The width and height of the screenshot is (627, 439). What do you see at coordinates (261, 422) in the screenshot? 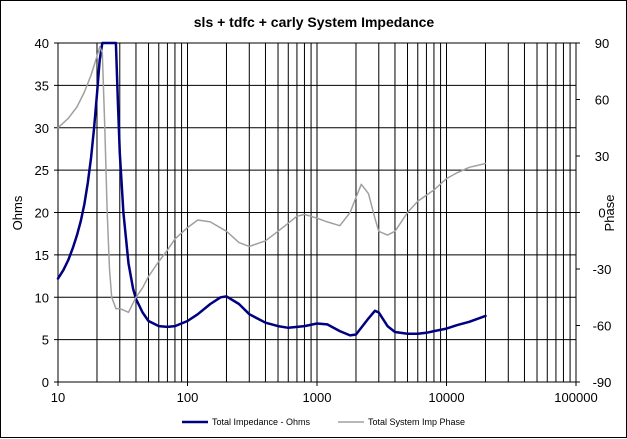
I see `legend-label-impedance: Total Impedance - Ohms` at bounding box center [261, 422].